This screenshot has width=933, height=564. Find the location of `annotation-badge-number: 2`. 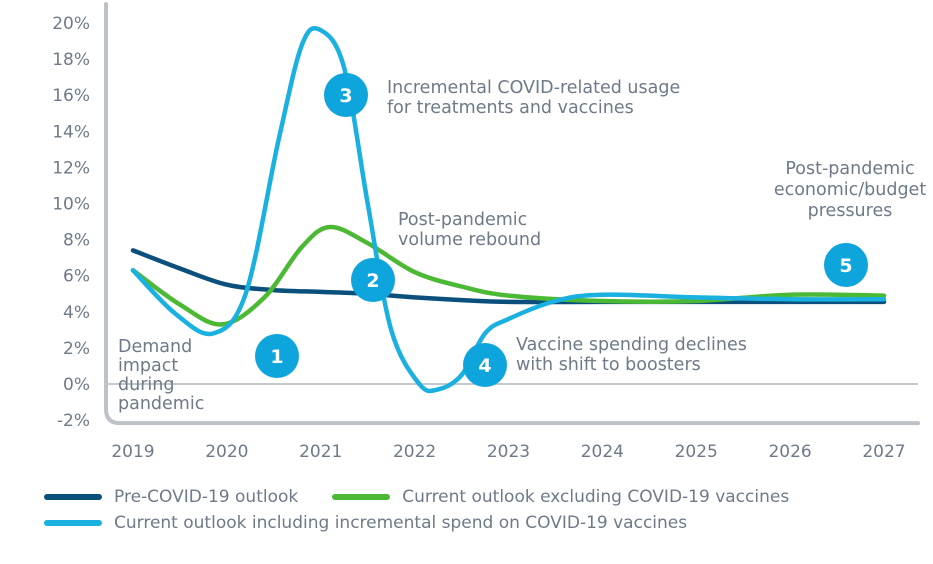

annotation-badge-number: 2 is located at coordinates (372, 281).